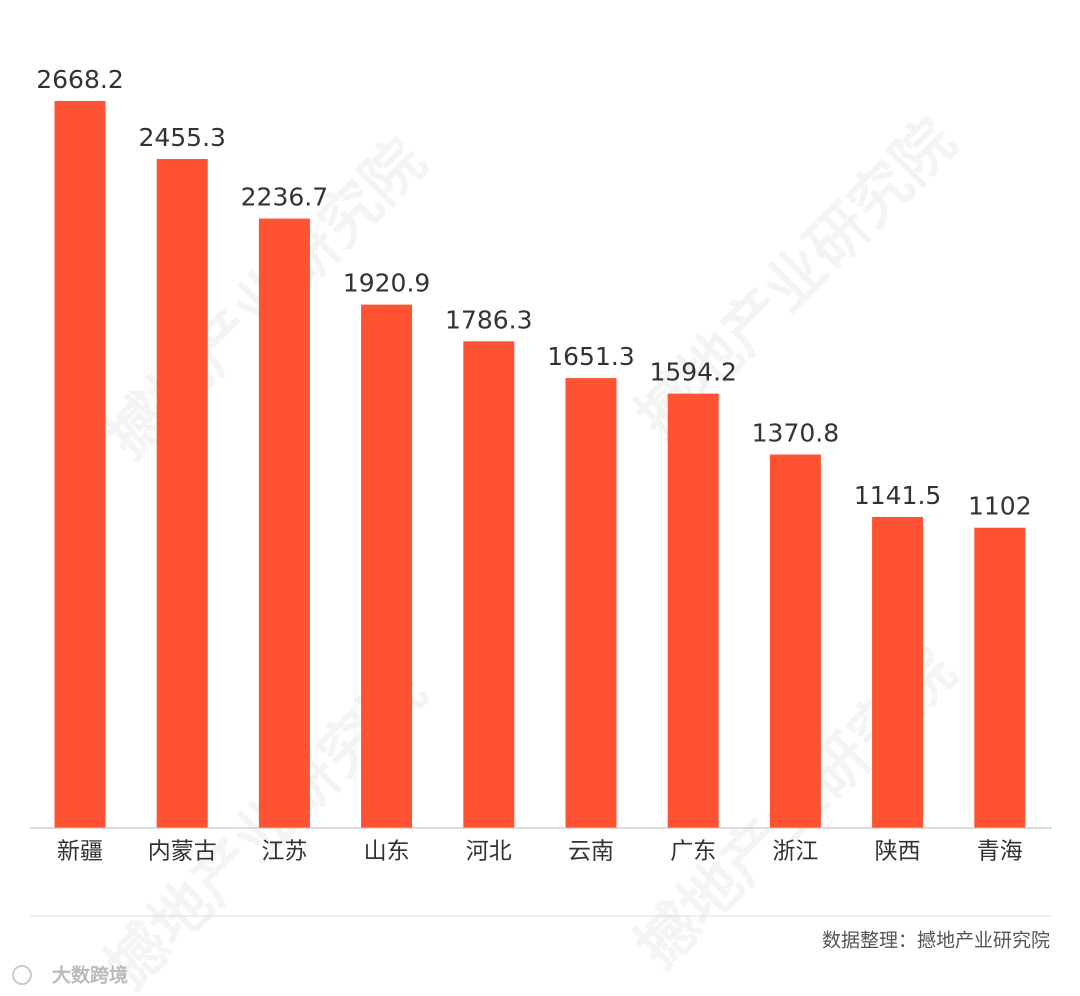 The width and height of the screenshot is (1080, 996). I want to click on value-label: 1651.3, so click(590, 356).